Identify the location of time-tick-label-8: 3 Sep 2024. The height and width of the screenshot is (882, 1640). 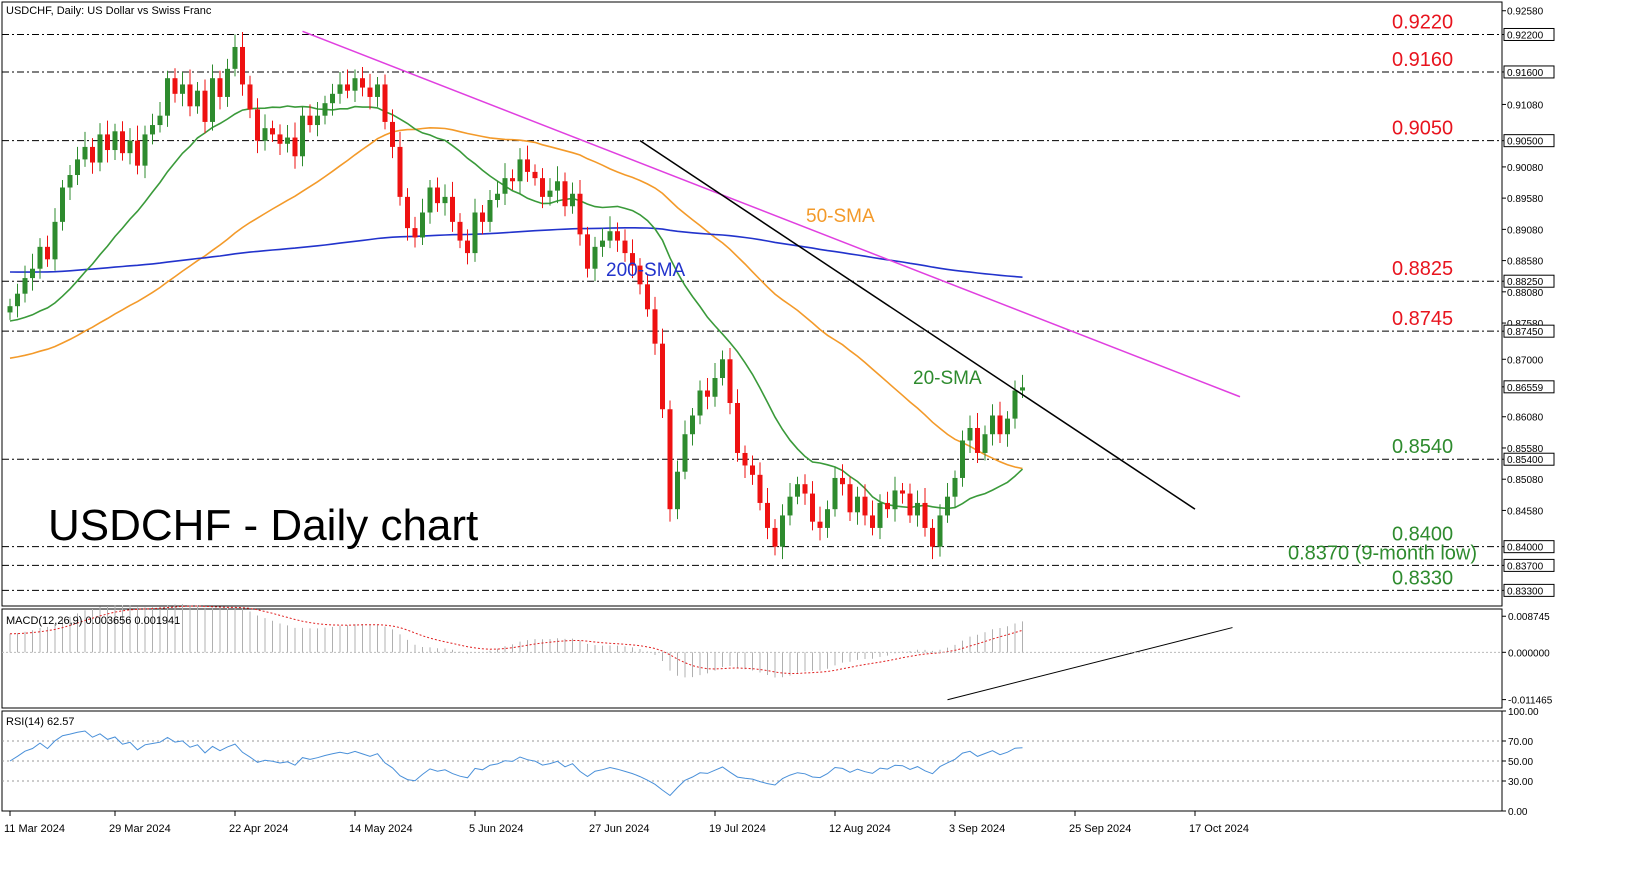
(977, 829).